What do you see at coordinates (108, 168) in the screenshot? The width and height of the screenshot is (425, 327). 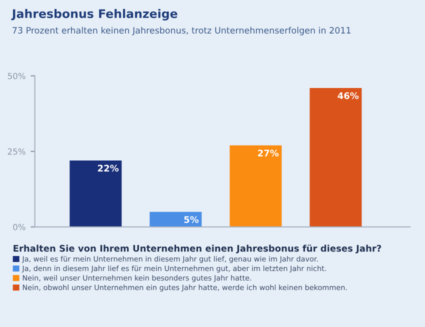 I see `data-label: 22%` at bounding box center [108, 168].